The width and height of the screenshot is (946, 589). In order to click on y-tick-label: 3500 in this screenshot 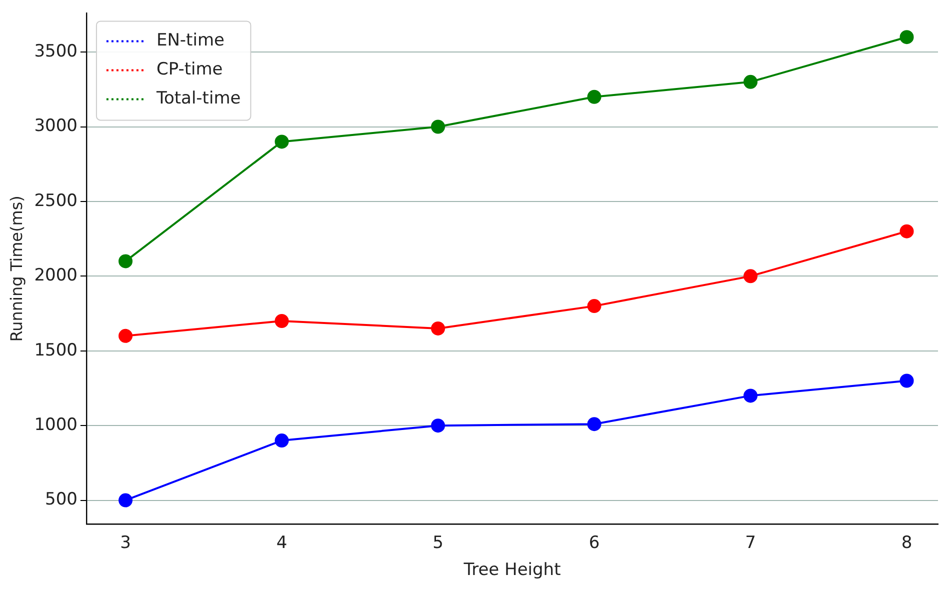, I will do `click(56, 51)`.